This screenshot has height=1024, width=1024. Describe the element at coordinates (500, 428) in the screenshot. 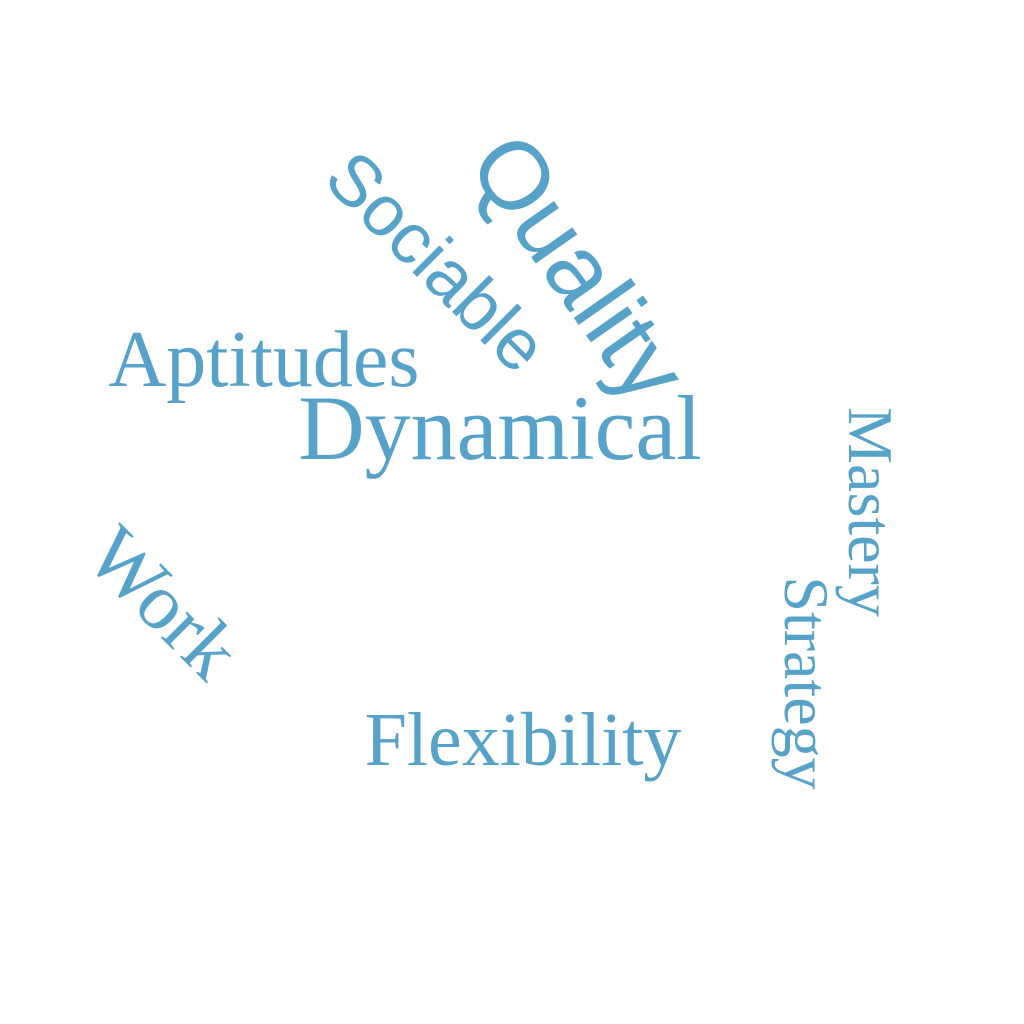

I see `word-dynamical: Dynamical` at that location.